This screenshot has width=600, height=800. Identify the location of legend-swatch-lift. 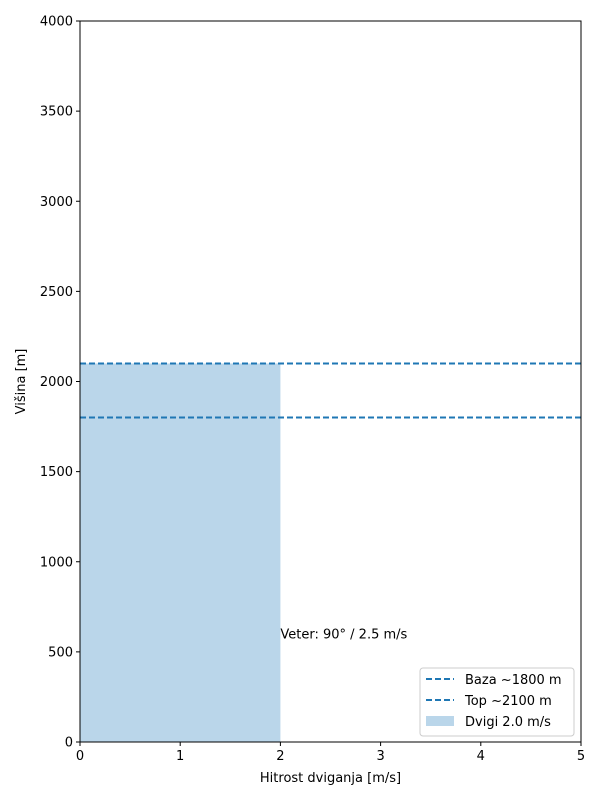
(440, 721).